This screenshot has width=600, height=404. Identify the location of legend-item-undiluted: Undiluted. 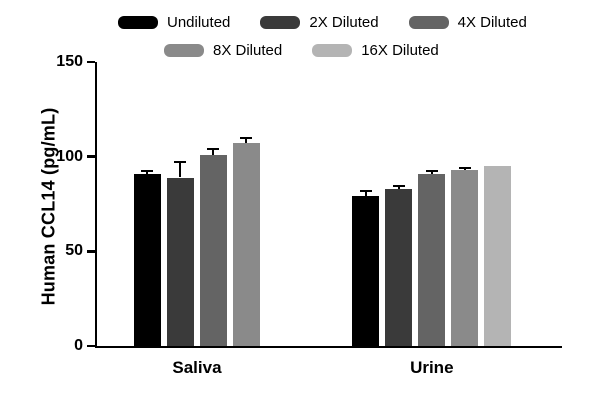
(174, 22).